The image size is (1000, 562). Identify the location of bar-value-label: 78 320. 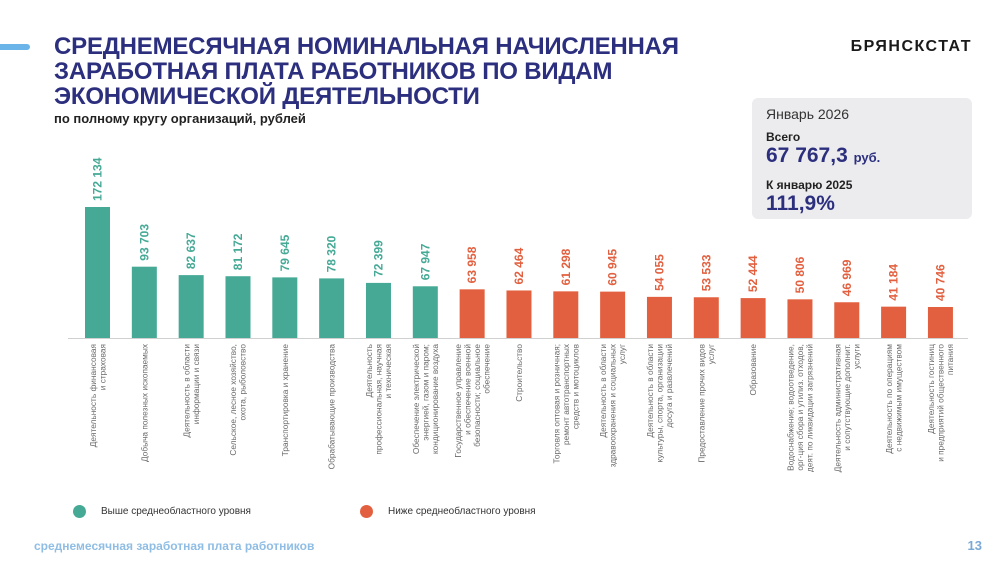
(332, 253).